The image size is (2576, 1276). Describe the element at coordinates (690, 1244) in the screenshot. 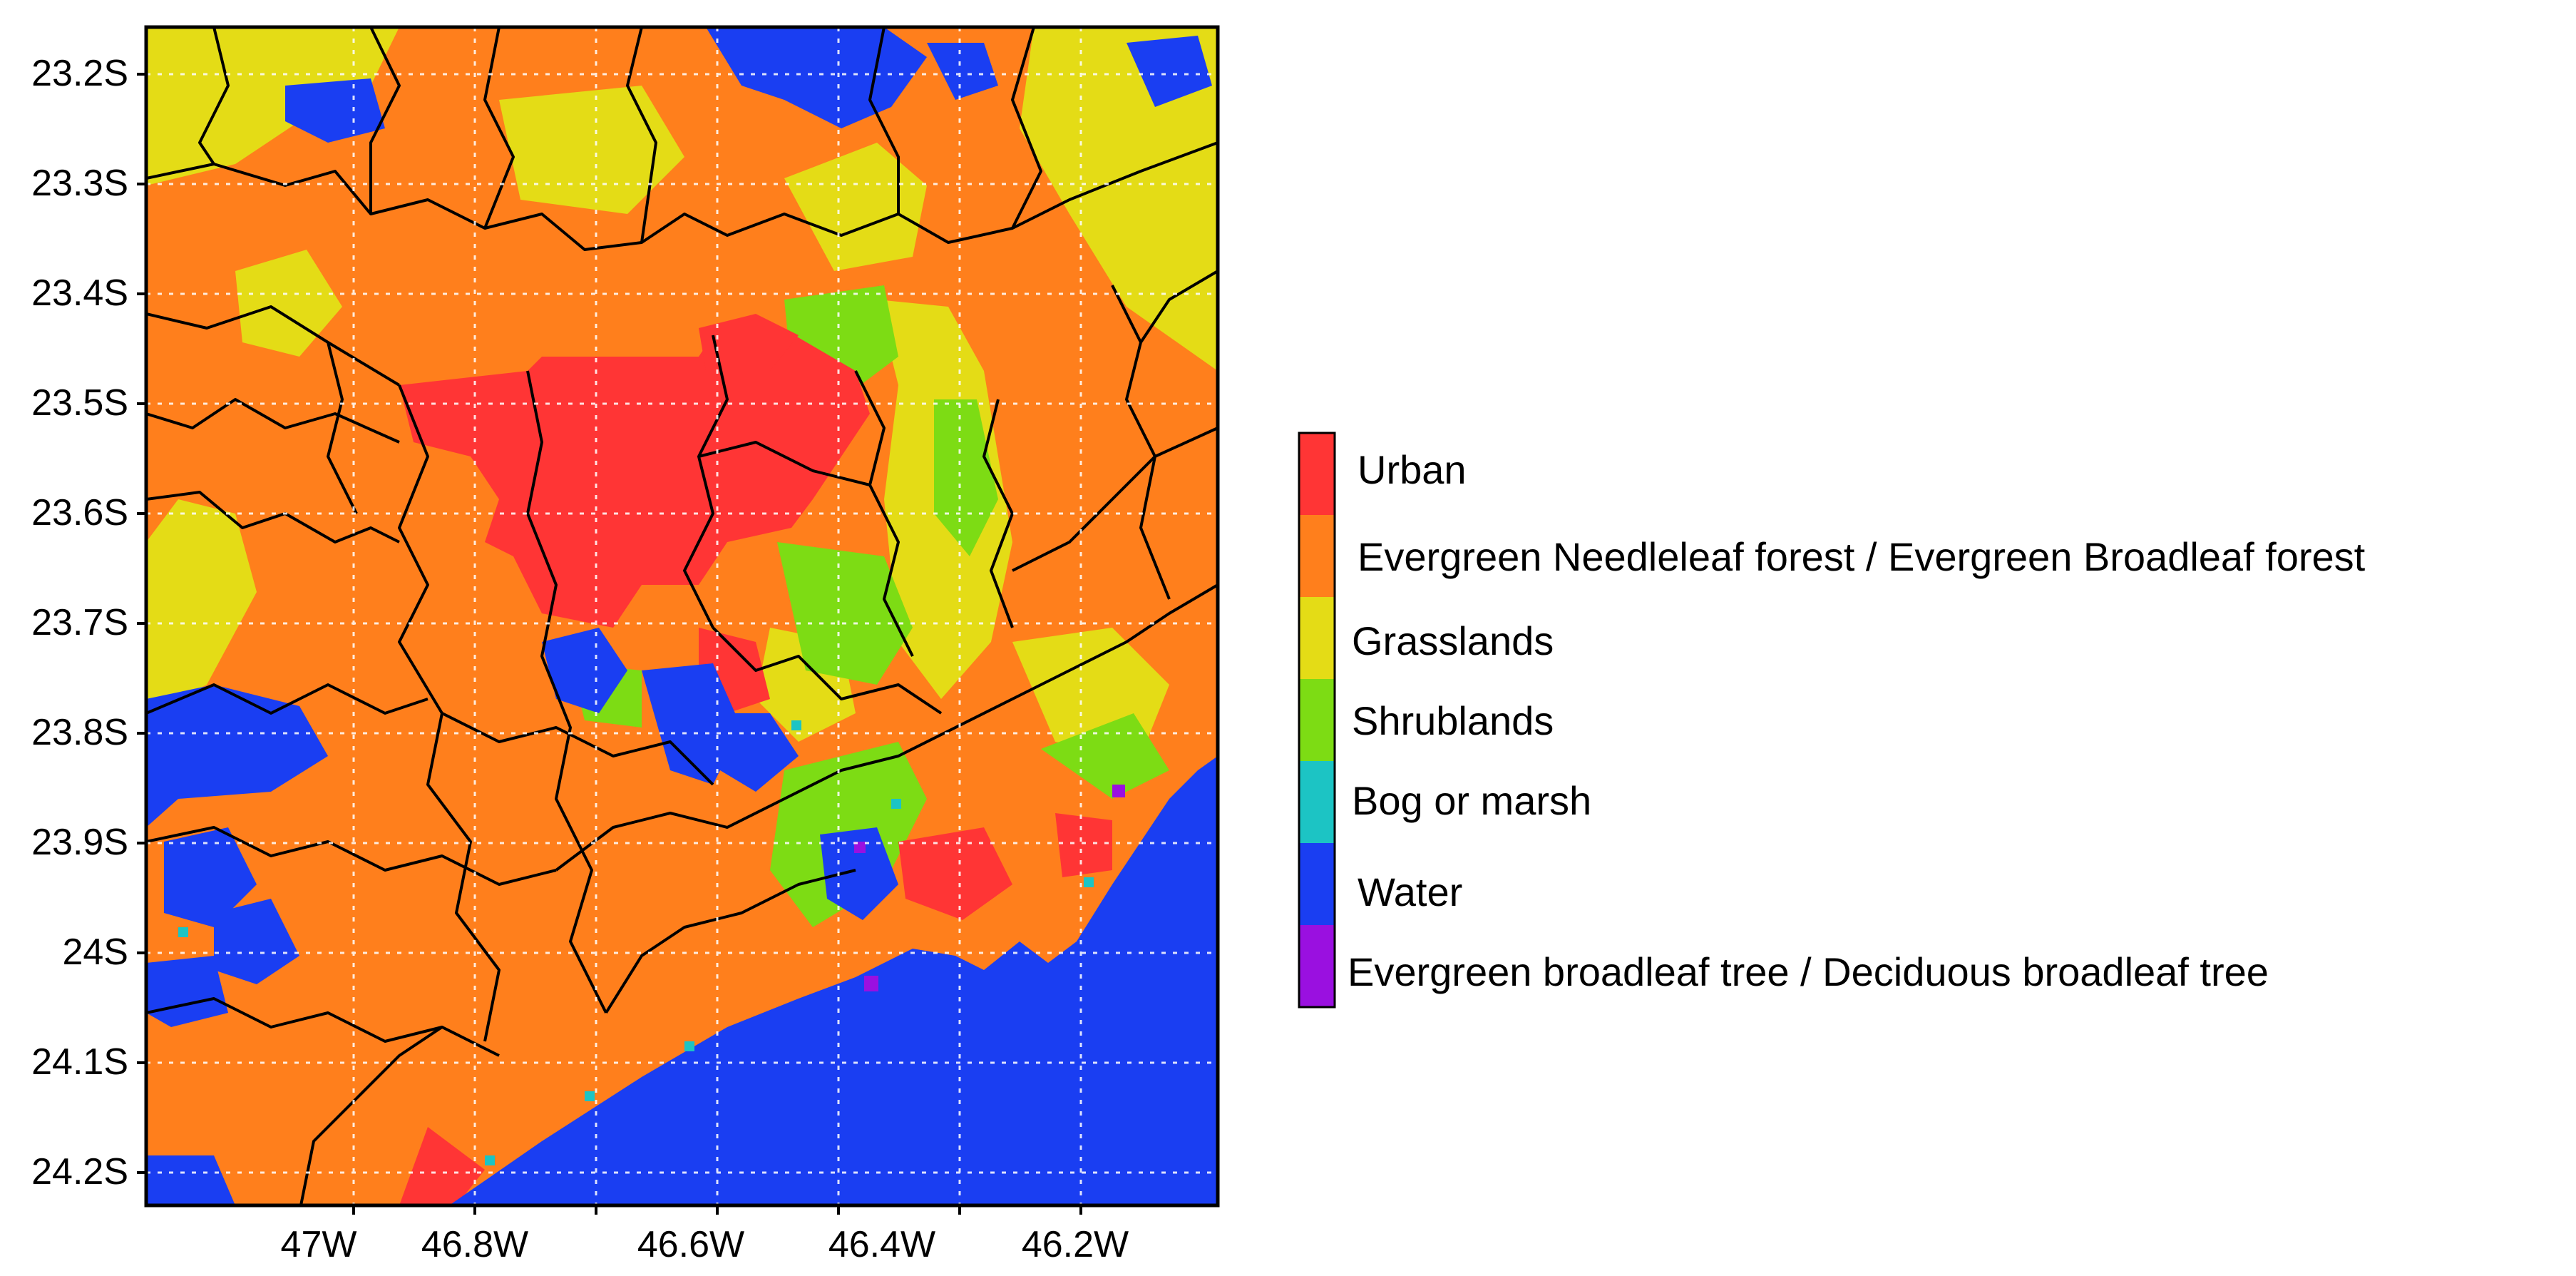

I see `x-tick-label: 46.6W` at that location.